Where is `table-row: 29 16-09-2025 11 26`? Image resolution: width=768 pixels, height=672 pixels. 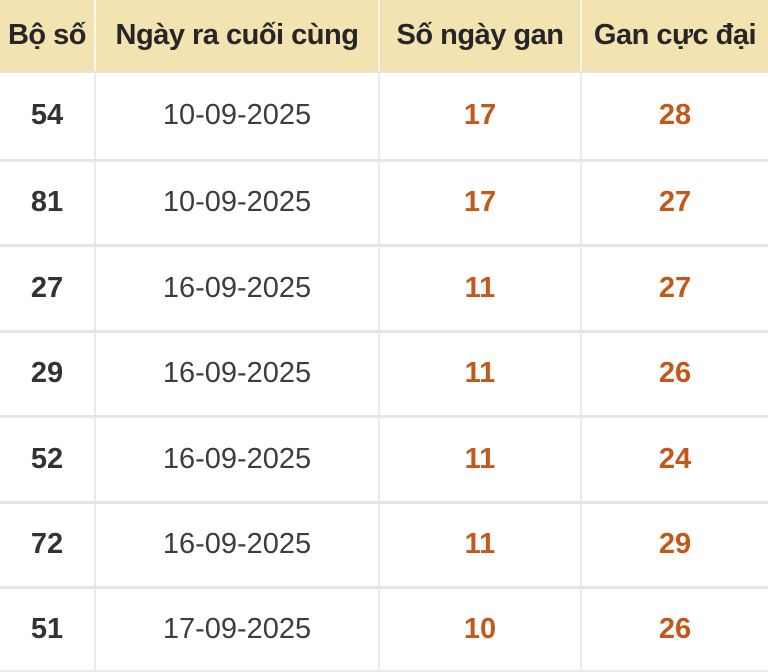 table-row: 29 16-09-2025 11 26 is located at coordinates (384, 372).